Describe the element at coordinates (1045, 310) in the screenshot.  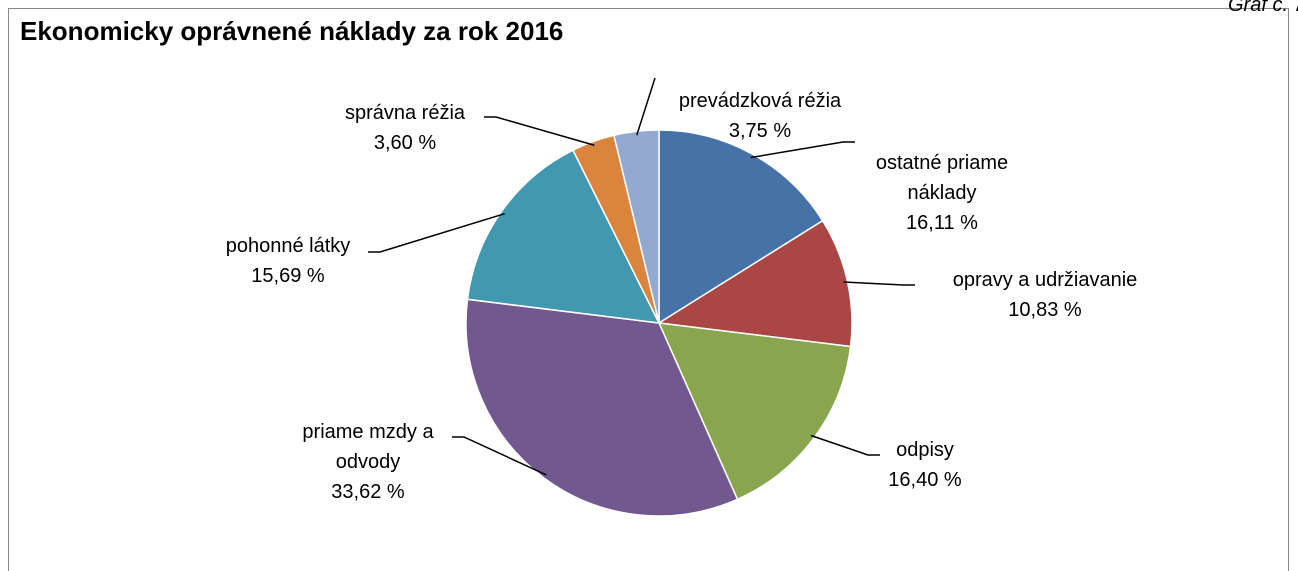
I see `value-label: 10,83 %` at that location.